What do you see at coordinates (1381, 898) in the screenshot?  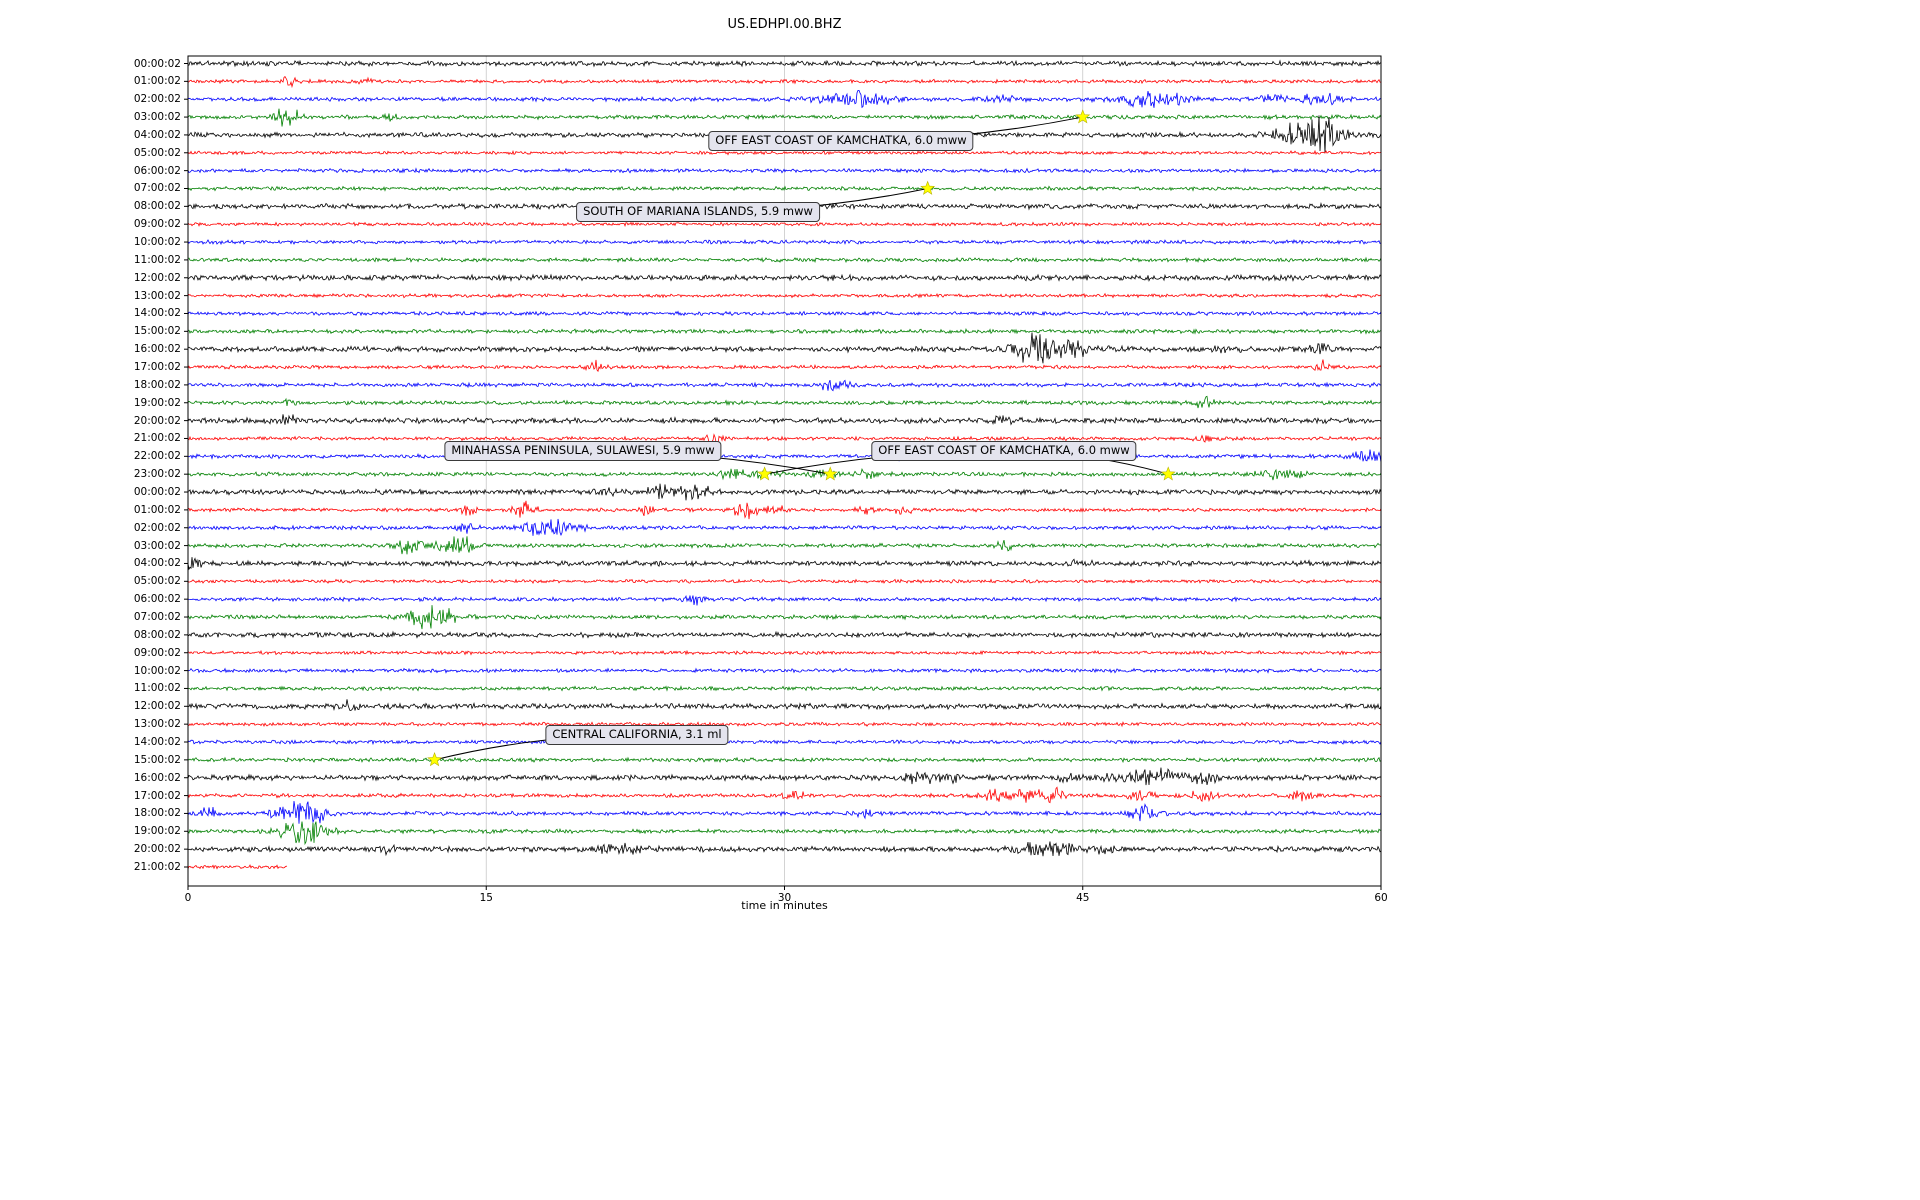 I see `x-tick-label: 60` at bounding box center [1381, 898].